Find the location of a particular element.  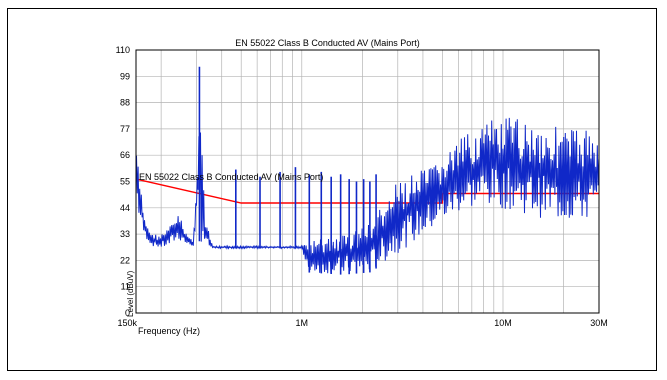

x-tick-label: 10M is located at coordinates (503, 323).